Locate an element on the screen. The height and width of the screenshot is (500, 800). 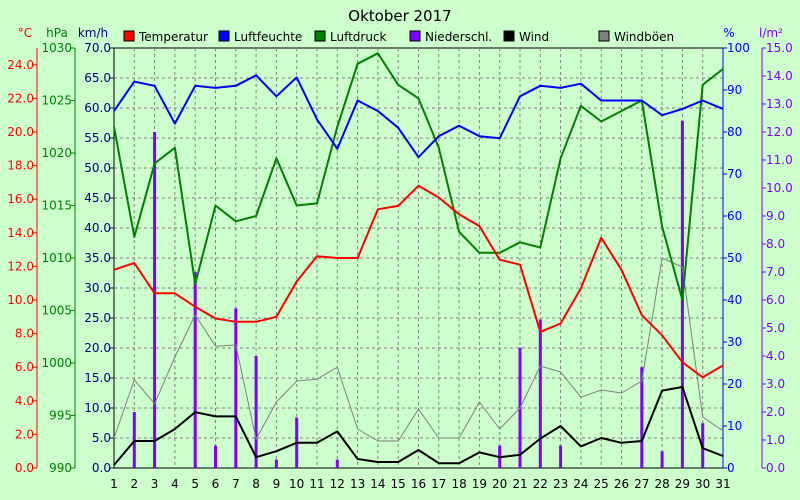
wind-tick-label: 40.0 is located at coordinates (97, 228).